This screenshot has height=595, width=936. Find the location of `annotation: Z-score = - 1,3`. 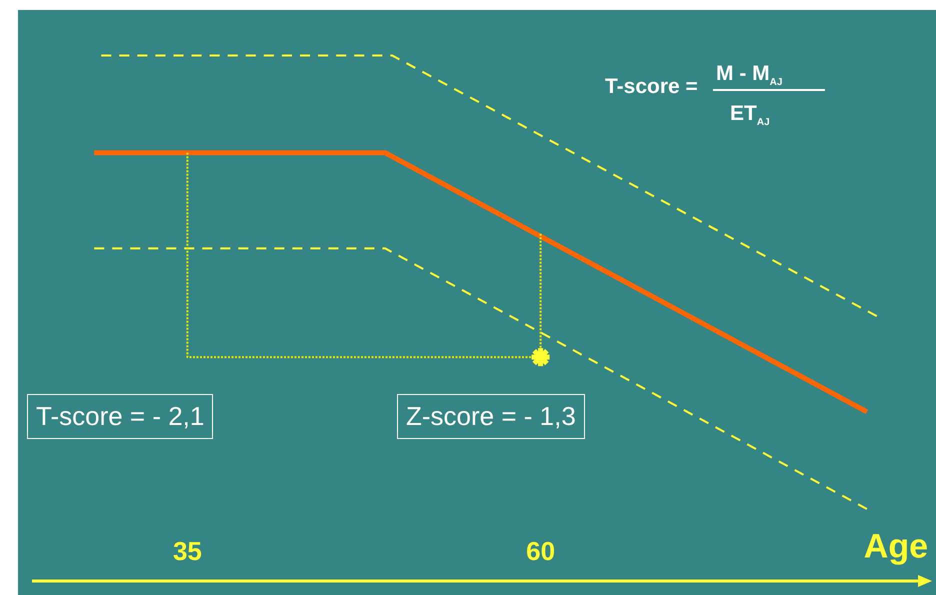

annotation: Z-score = - 1,3 is located at coordinates (491, 416).